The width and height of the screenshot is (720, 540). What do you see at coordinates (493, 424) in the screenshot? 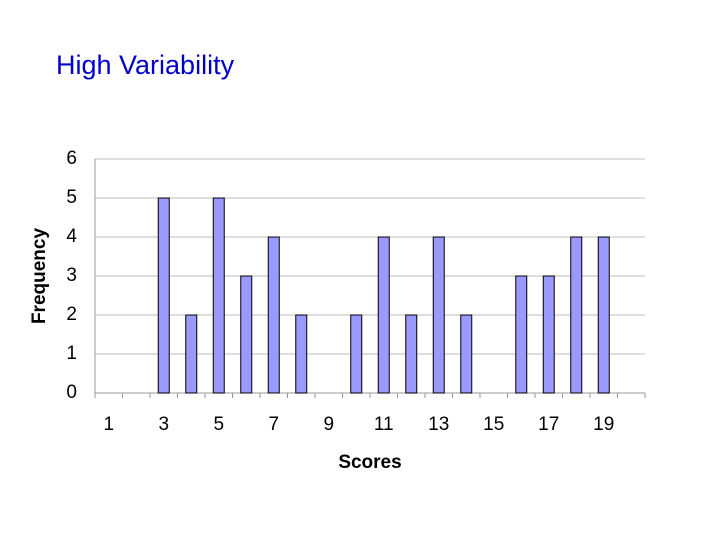
I see `x-tick-label: 15` at bounding box center [493, 424].